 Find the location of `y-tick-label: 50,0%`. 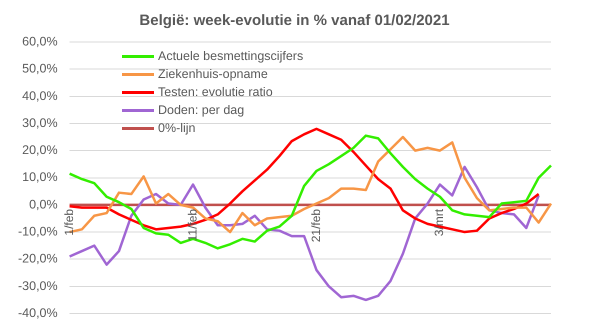

y-tick-label: 50,0% is located at coordinates (40, 69).